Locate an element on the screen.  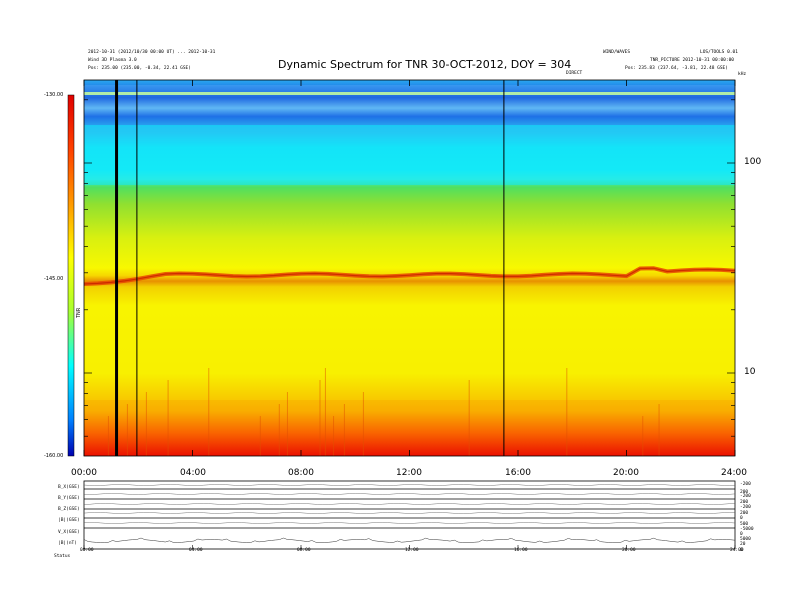
panel-right-tick: -5000 is located at coordinates (747, 529).